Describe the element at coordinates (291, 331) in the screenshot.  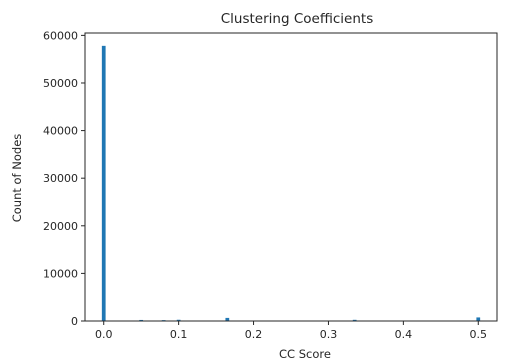
I see `x-axis-ticks: 0.0 0.1 0.2 0.3 0.4 0.5` at that location.